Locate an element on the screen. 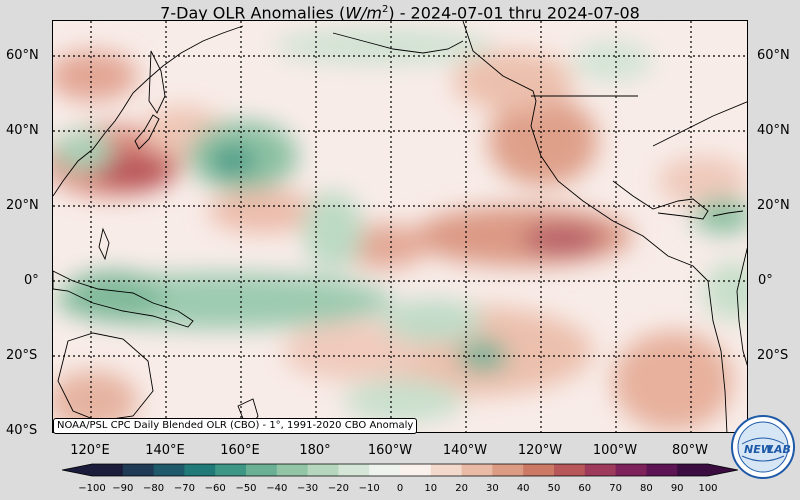  colorbar-svg is located at coordinates (400, 470).